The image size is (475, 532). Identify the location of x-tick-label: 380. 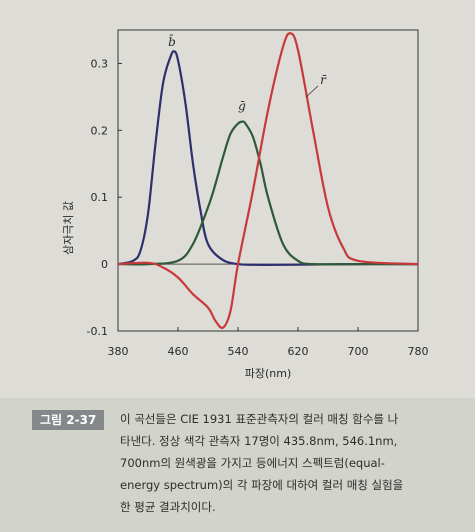
(118, 351).